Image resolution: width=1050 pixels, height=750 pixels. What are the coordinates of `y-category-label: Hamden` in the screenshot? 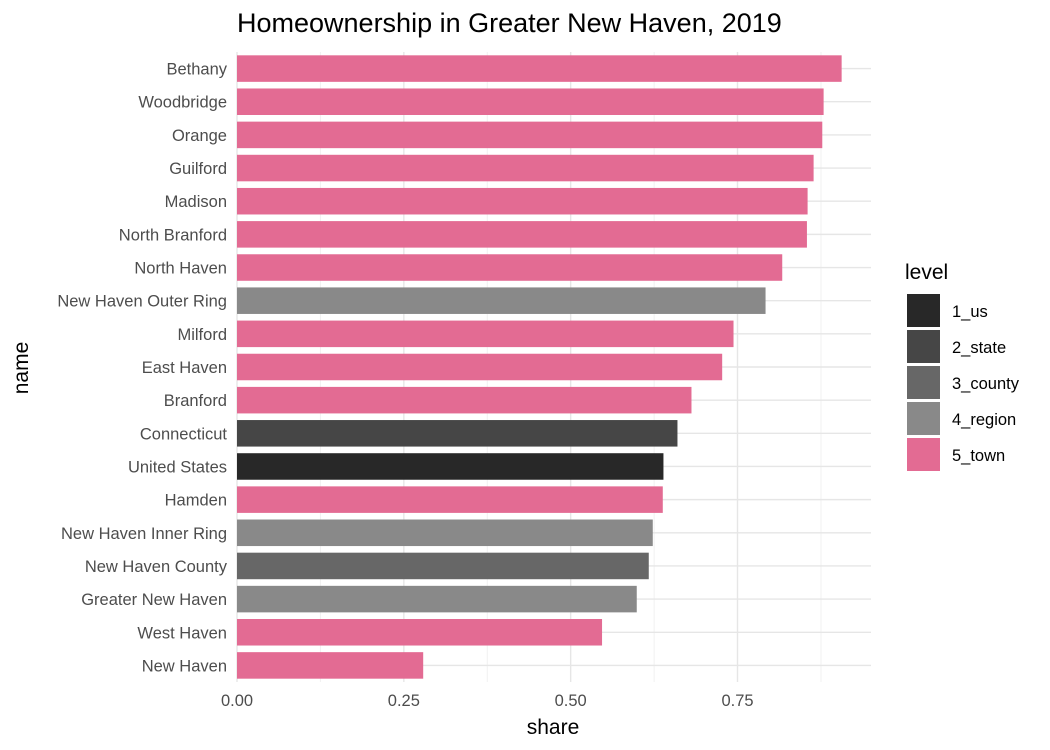 It's located at (196, 501).